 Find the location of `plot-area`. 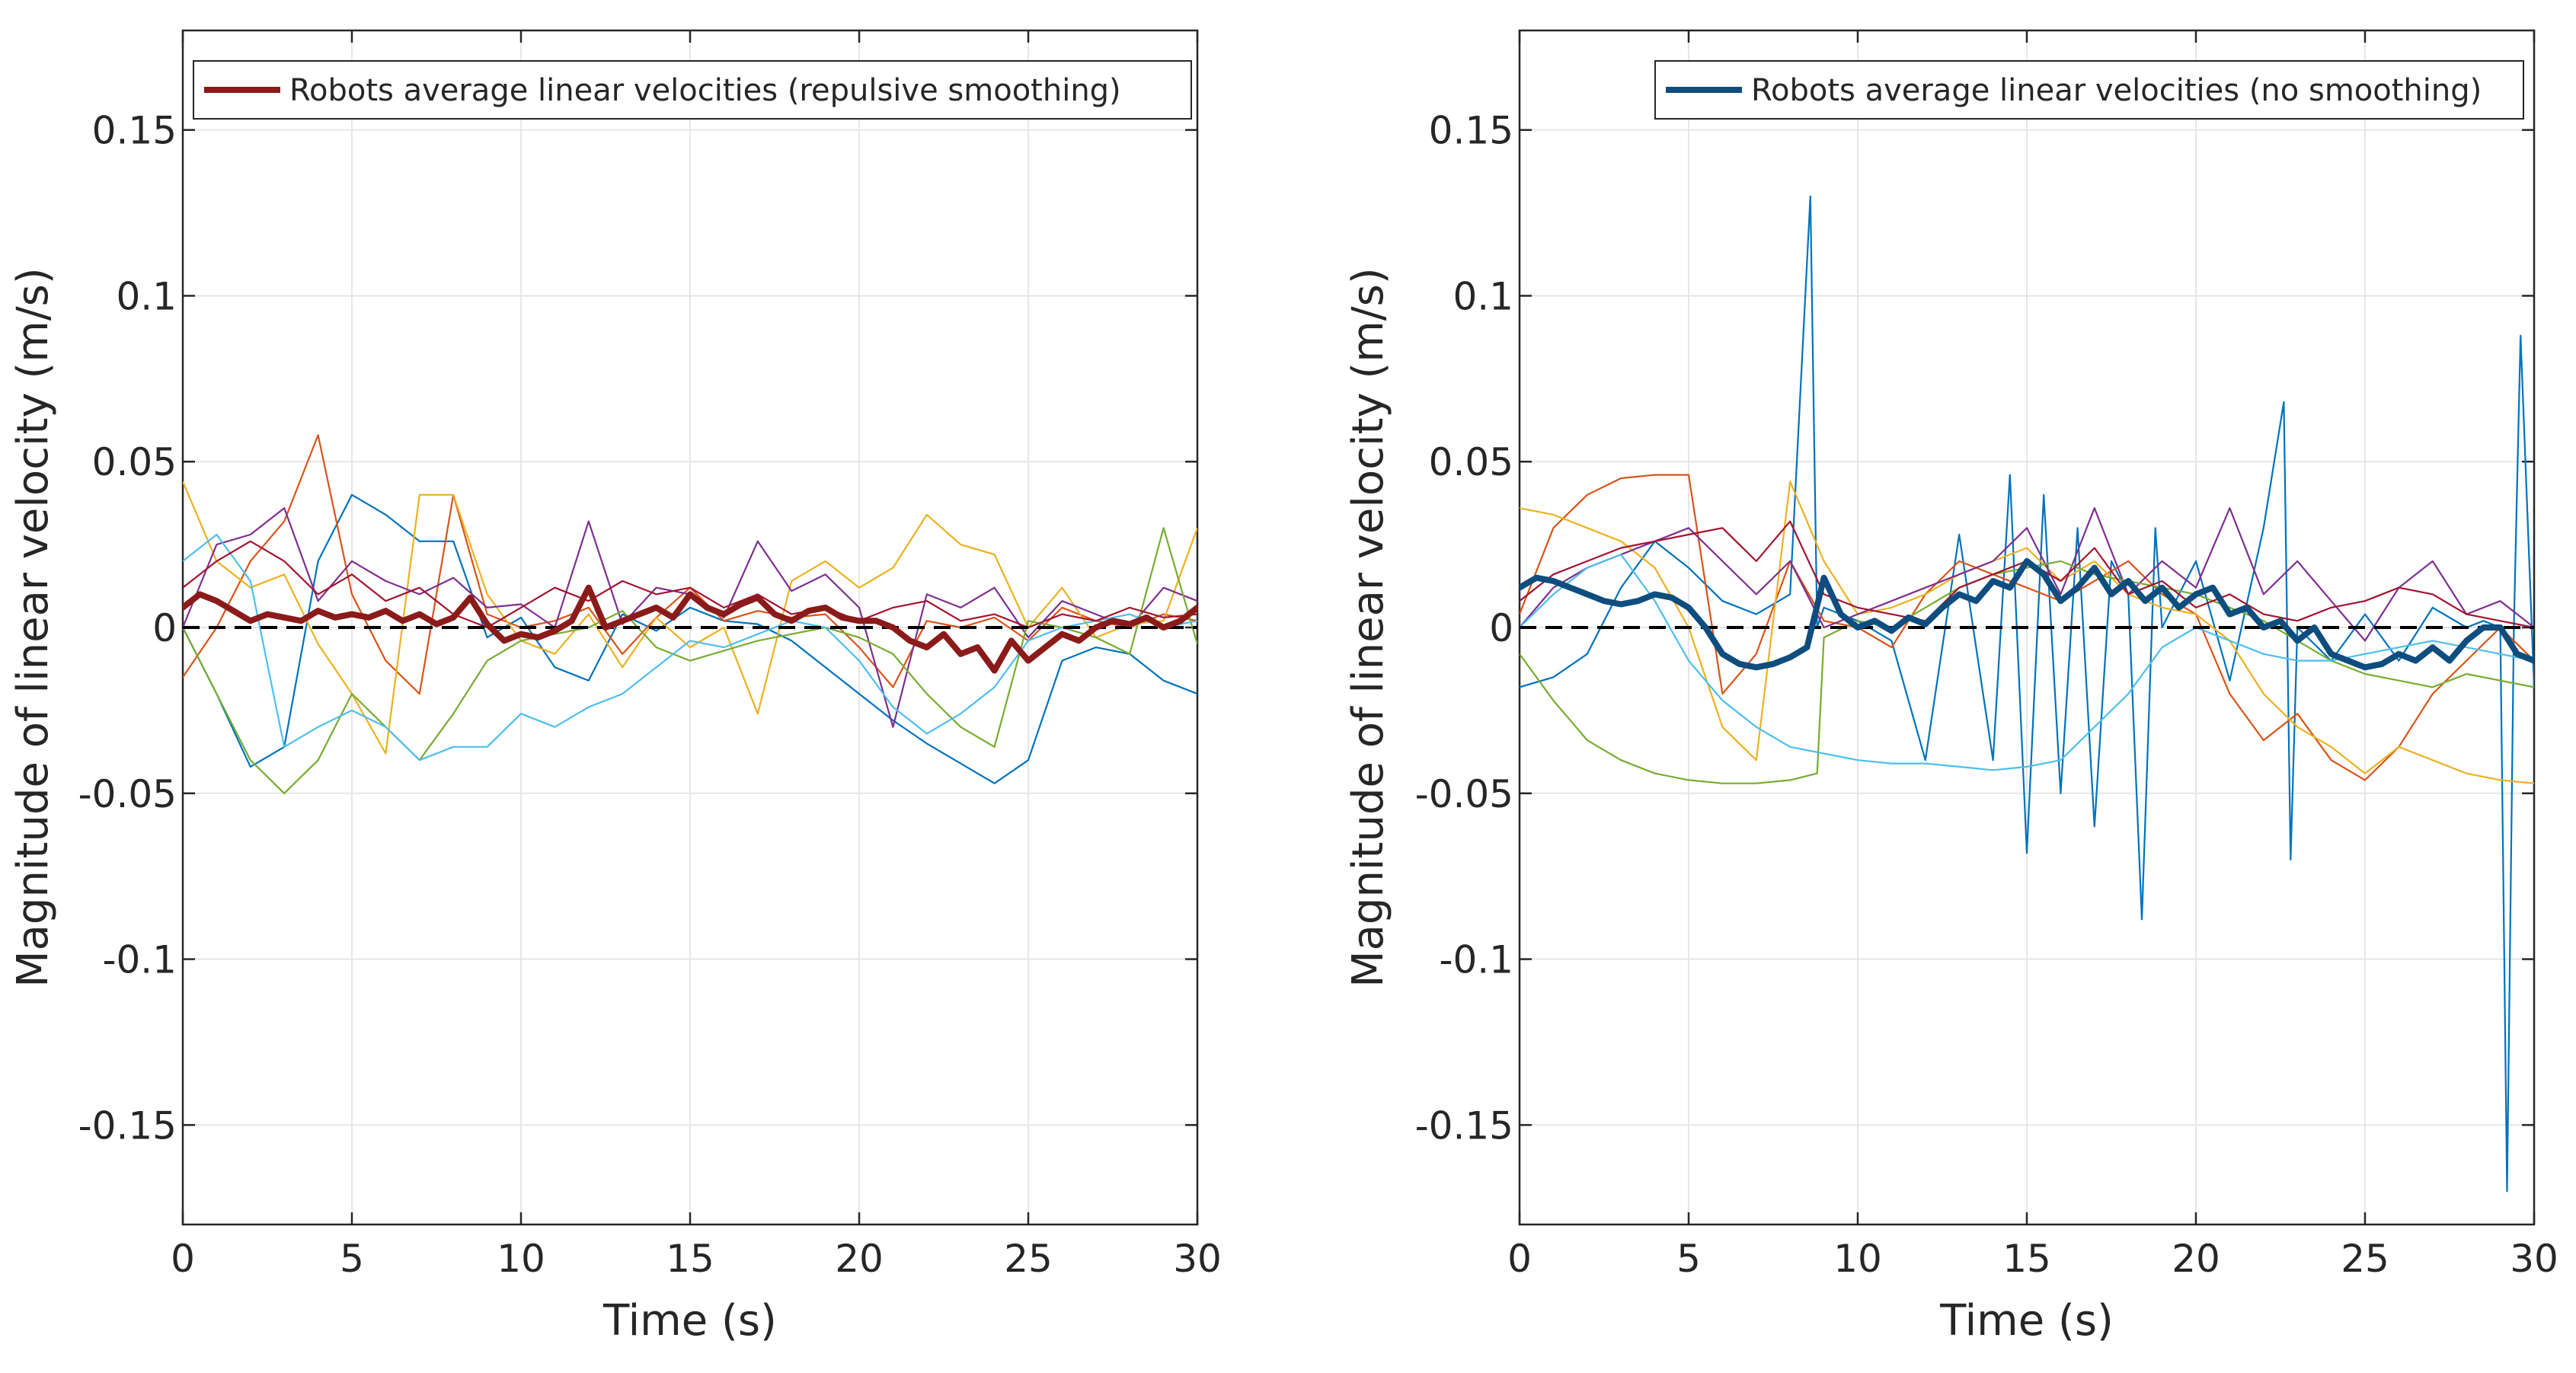

plot-area is located at coordinates (690, 614).